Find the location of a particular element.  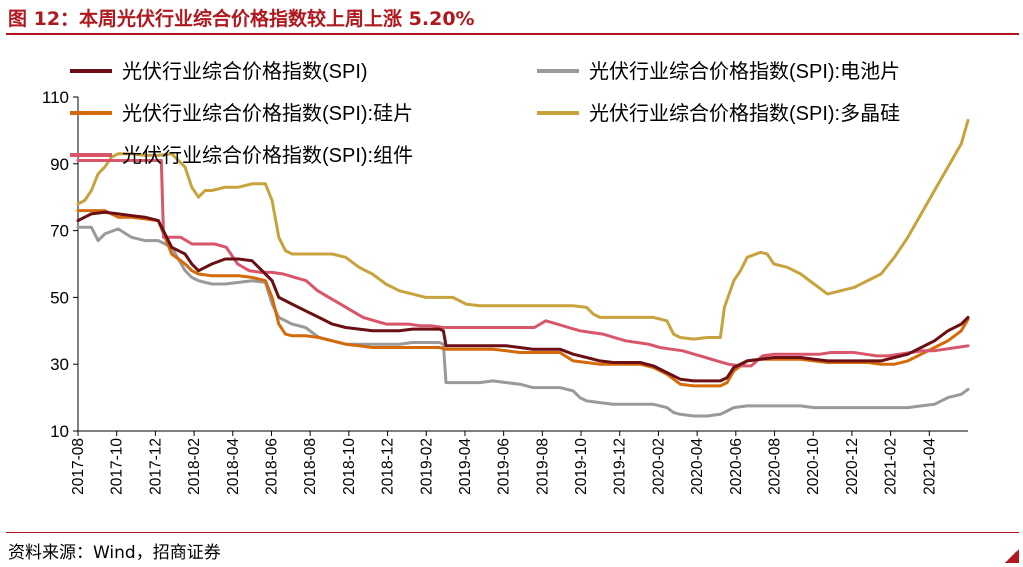

corner-mark is located at coordinates (1012, 556).